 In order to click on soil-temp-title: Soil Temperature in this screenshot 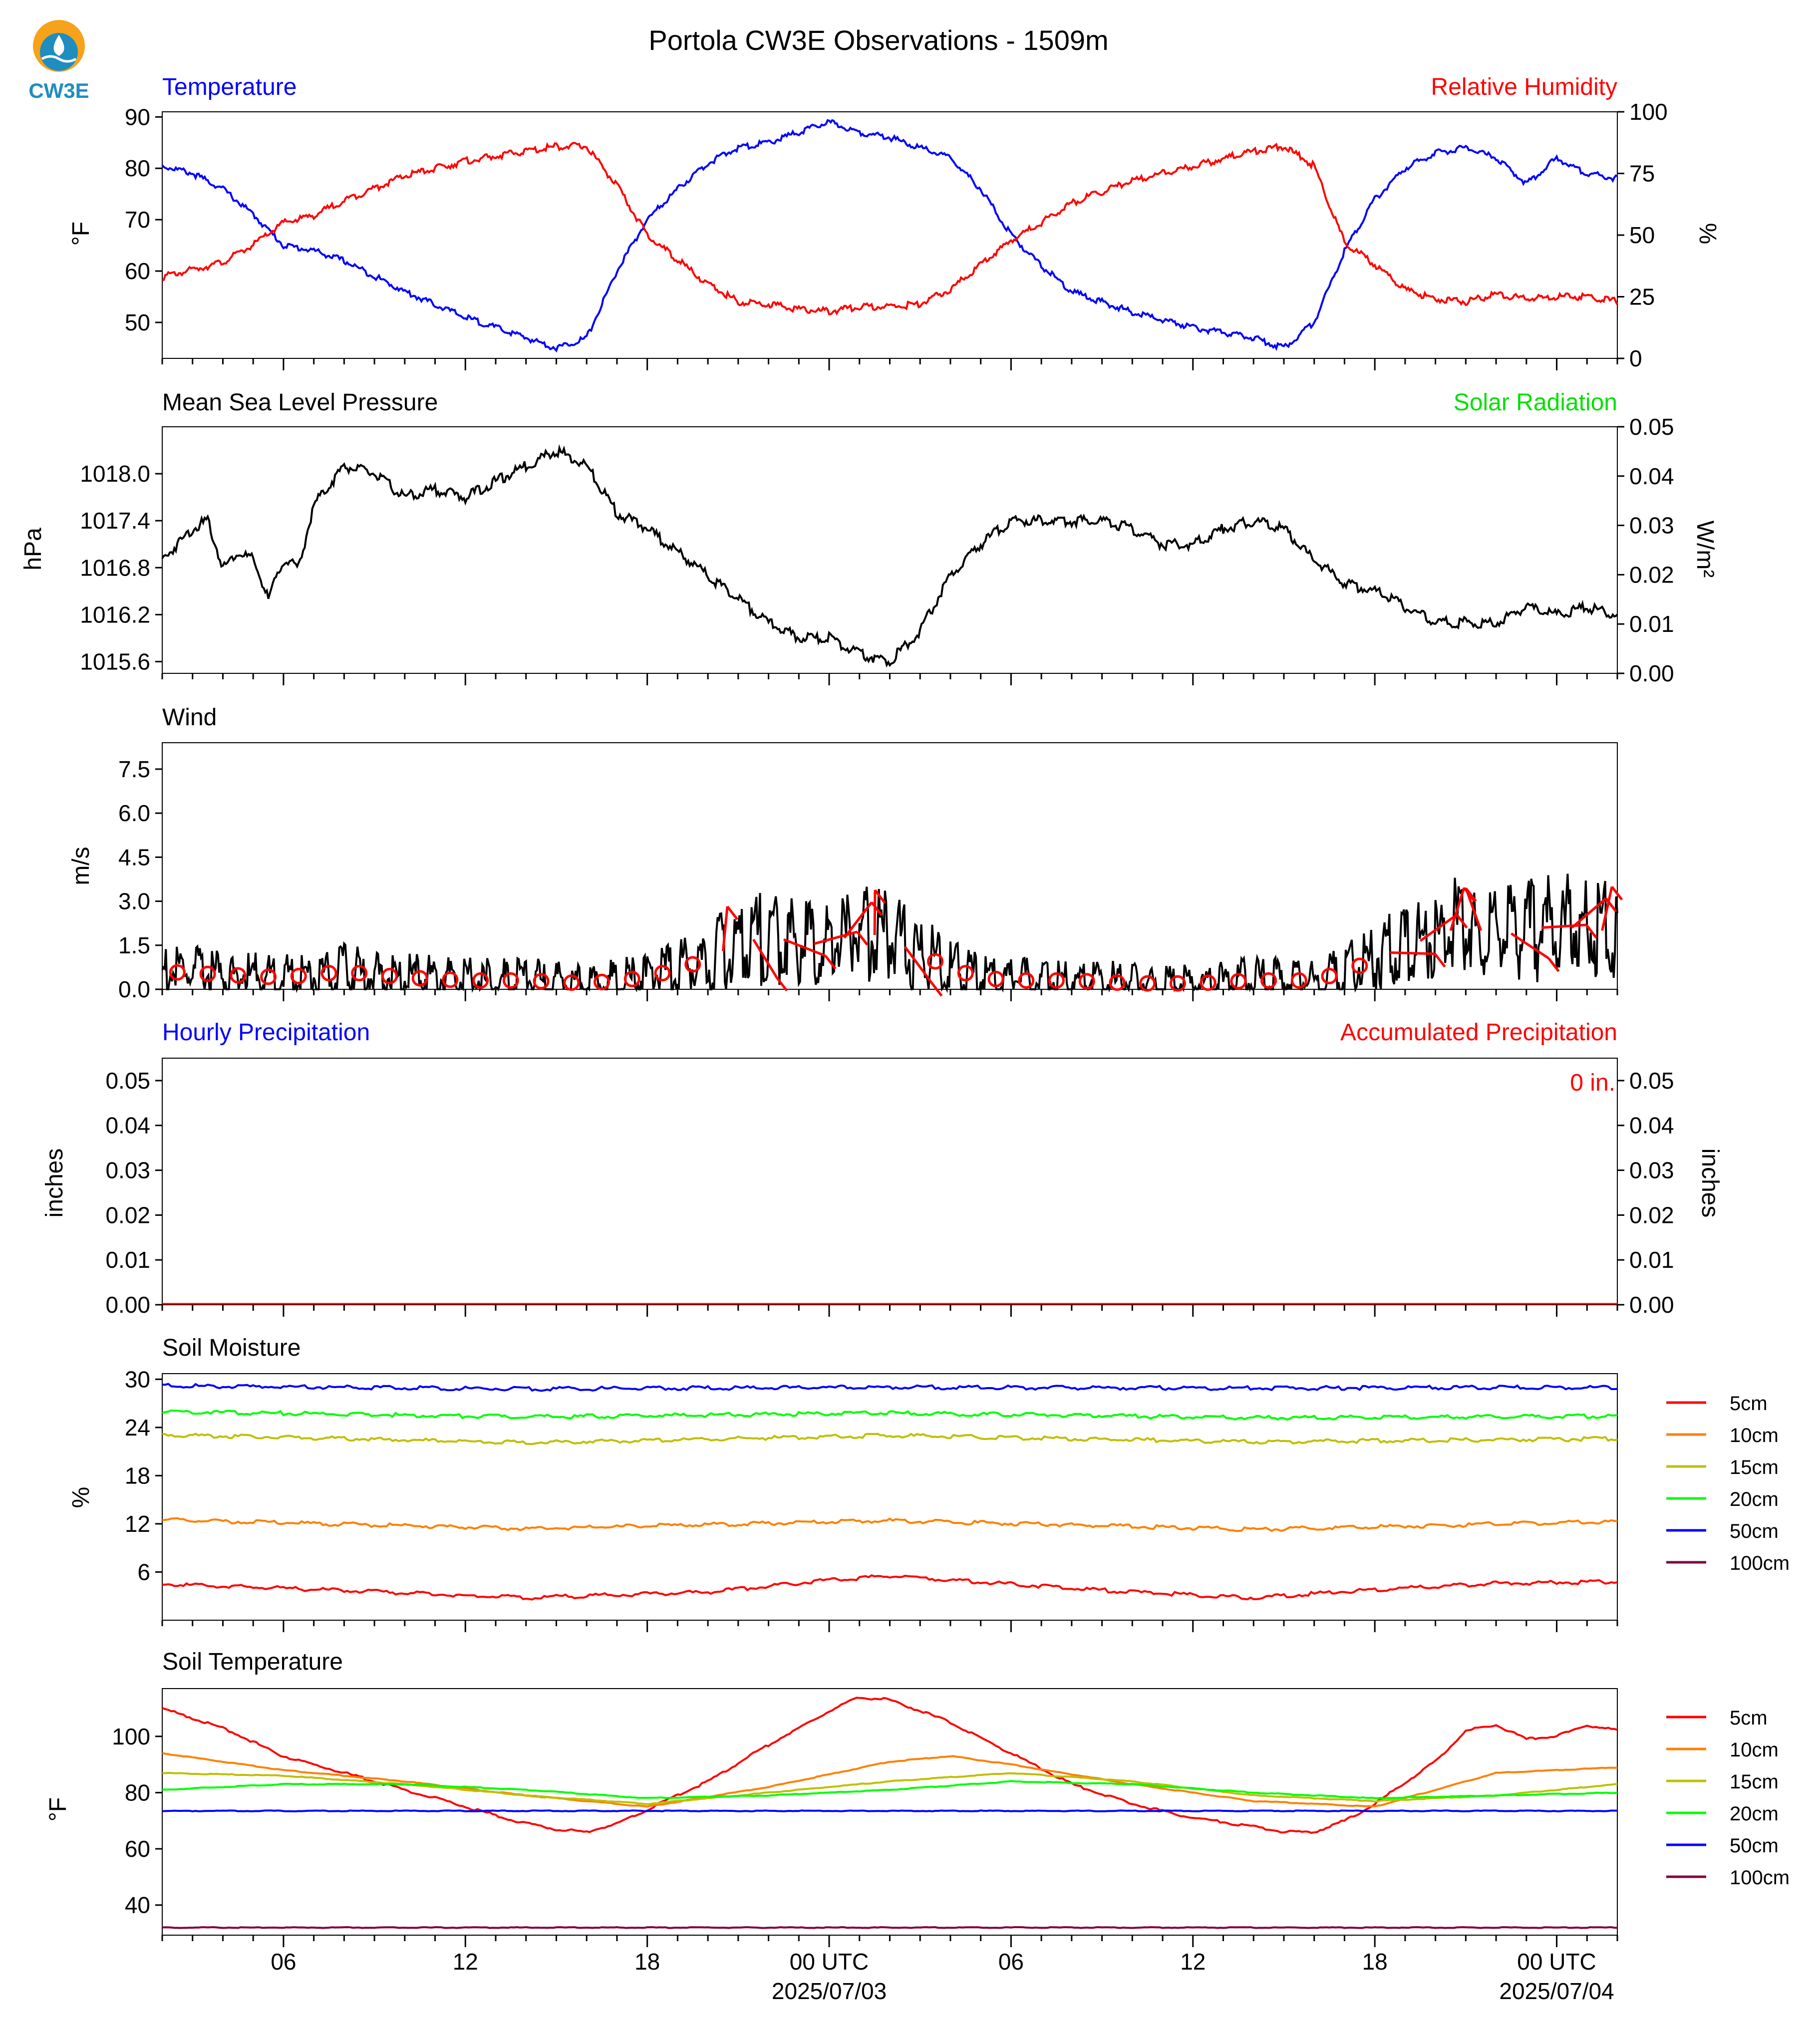, I will do `click(252, 1662)`.